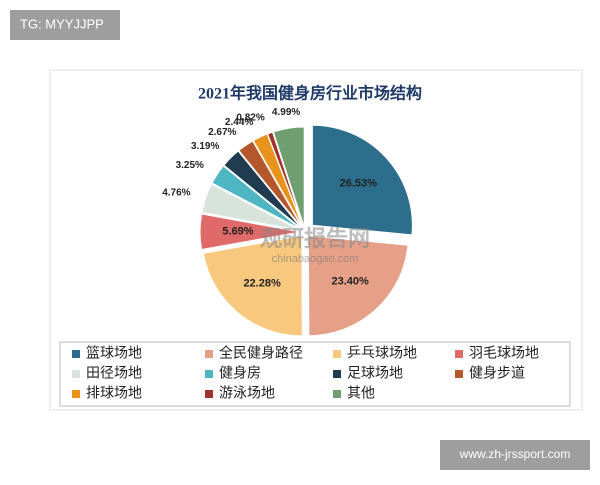 Image resolution: width=600 pixels, height=485 pixels. I want to click on footer-text: www.zh-jrssport.com, so click(515, 454).